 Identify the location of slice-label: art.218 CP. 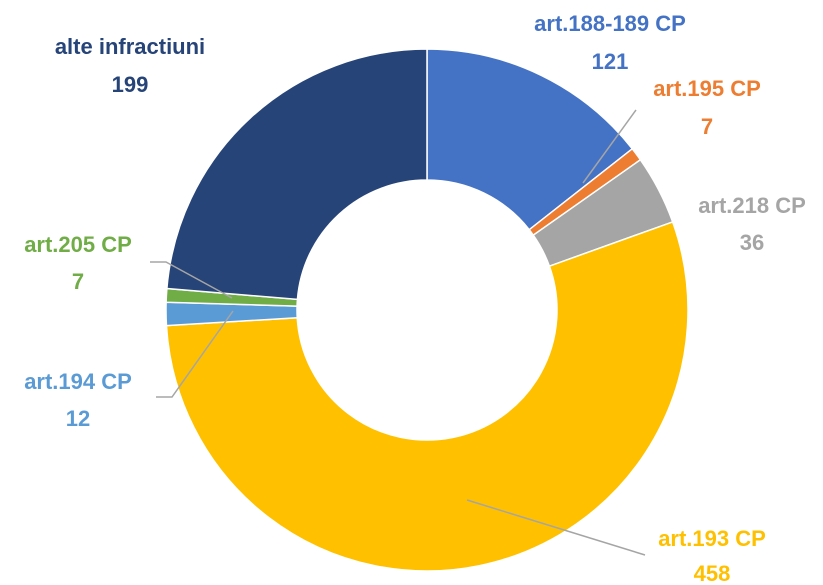
(752, 205).